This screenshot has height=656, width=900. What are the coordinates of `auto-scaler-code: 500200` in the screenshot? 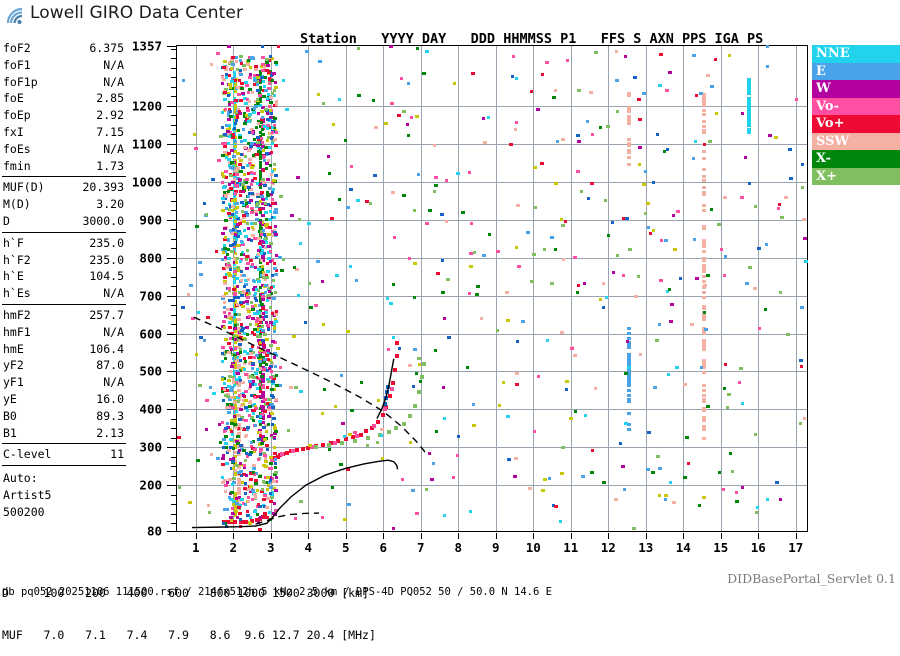 It's located at (24, 511).